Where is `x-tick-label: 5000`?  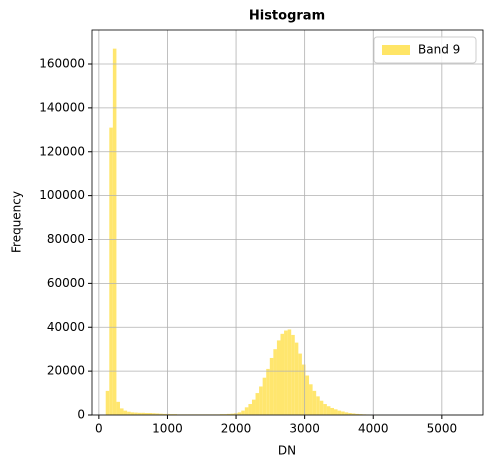
x-tick-label: 5000 is located at coordinates (442, 429).